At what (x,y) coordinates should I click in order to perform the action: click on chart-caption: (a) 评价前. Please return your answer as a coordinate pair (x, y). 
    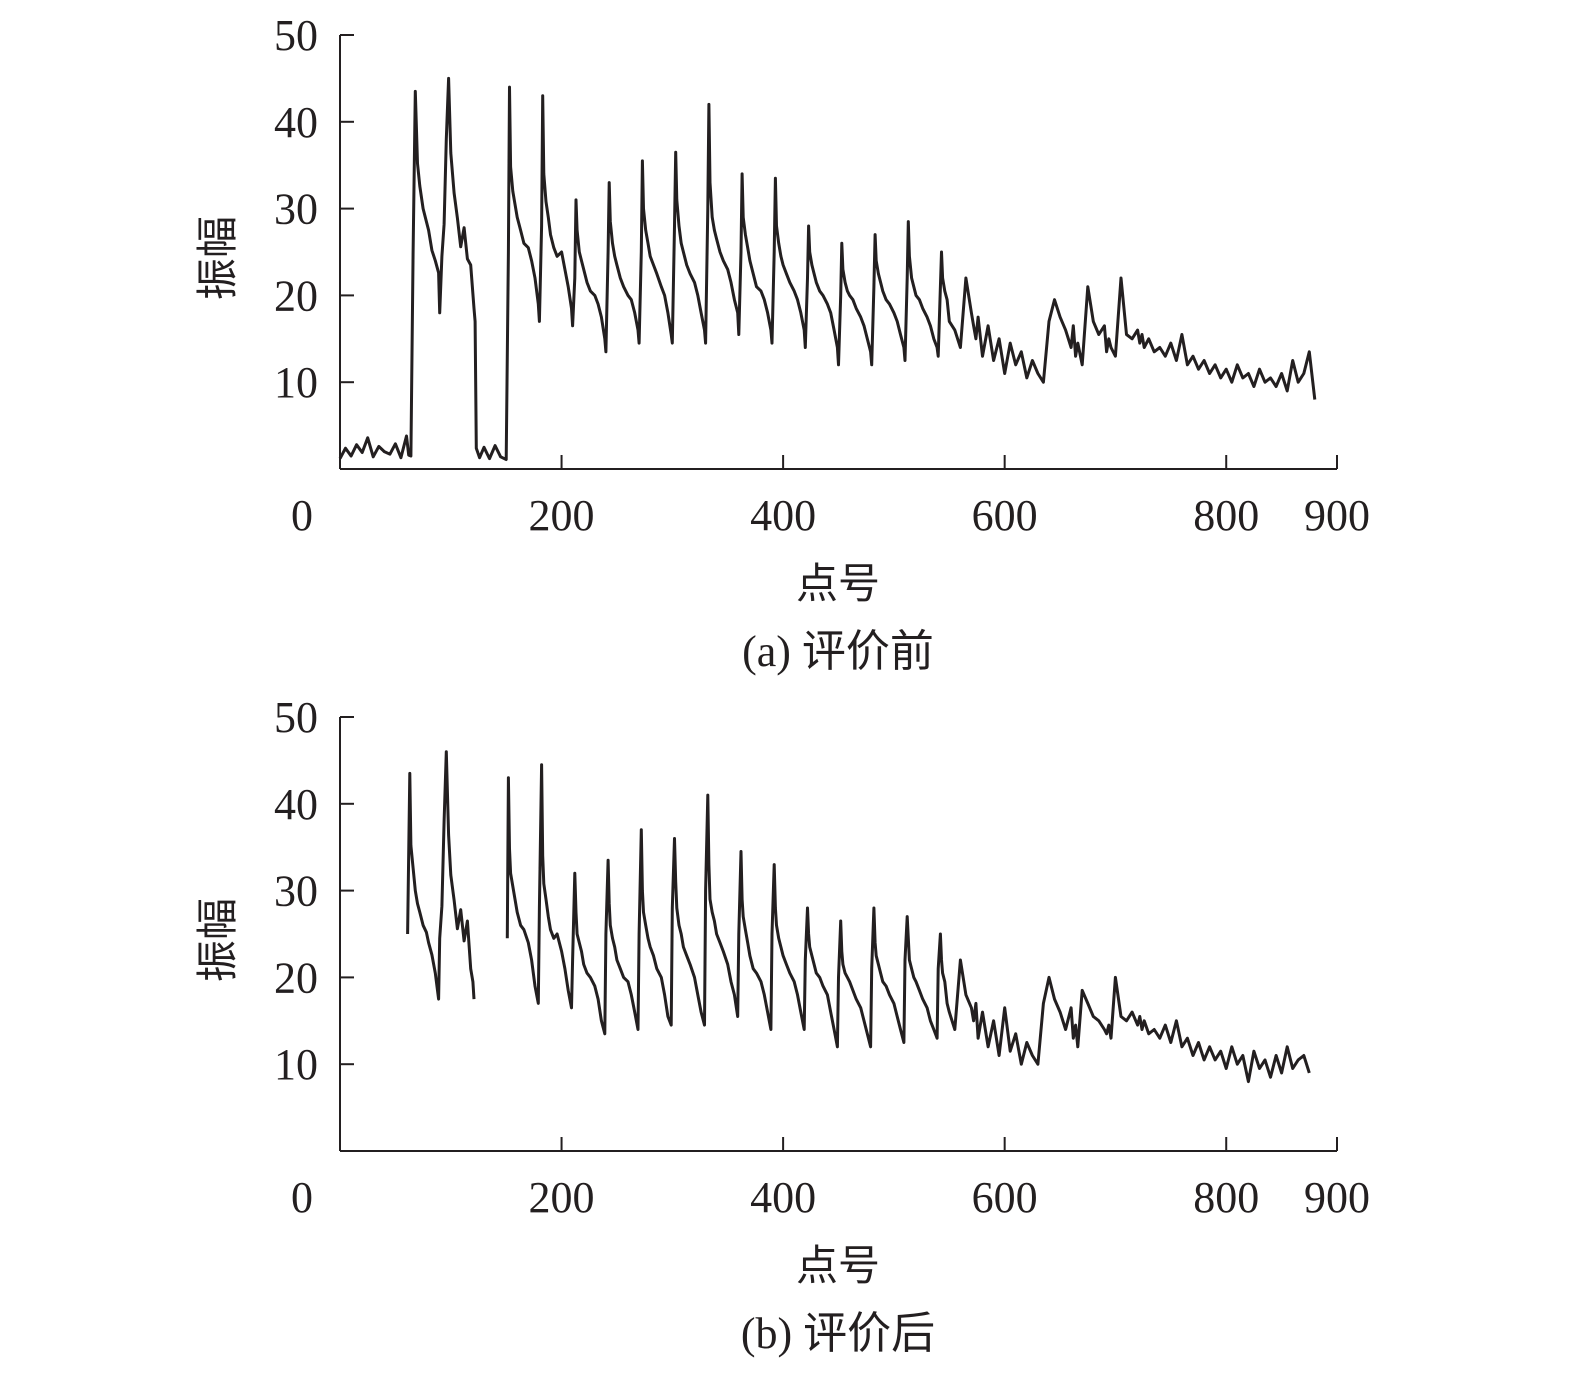
    Looking at the image, I should click on (838, 651).